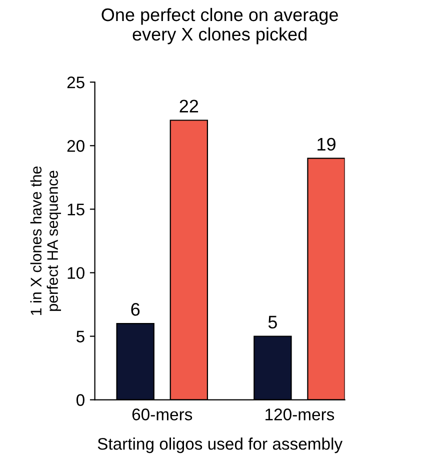 This screenshot has width=431, height=472. Describe the element at coordinates (162, 414) in the screenshot. I see `x-tick-label: 60-mers` at that location.